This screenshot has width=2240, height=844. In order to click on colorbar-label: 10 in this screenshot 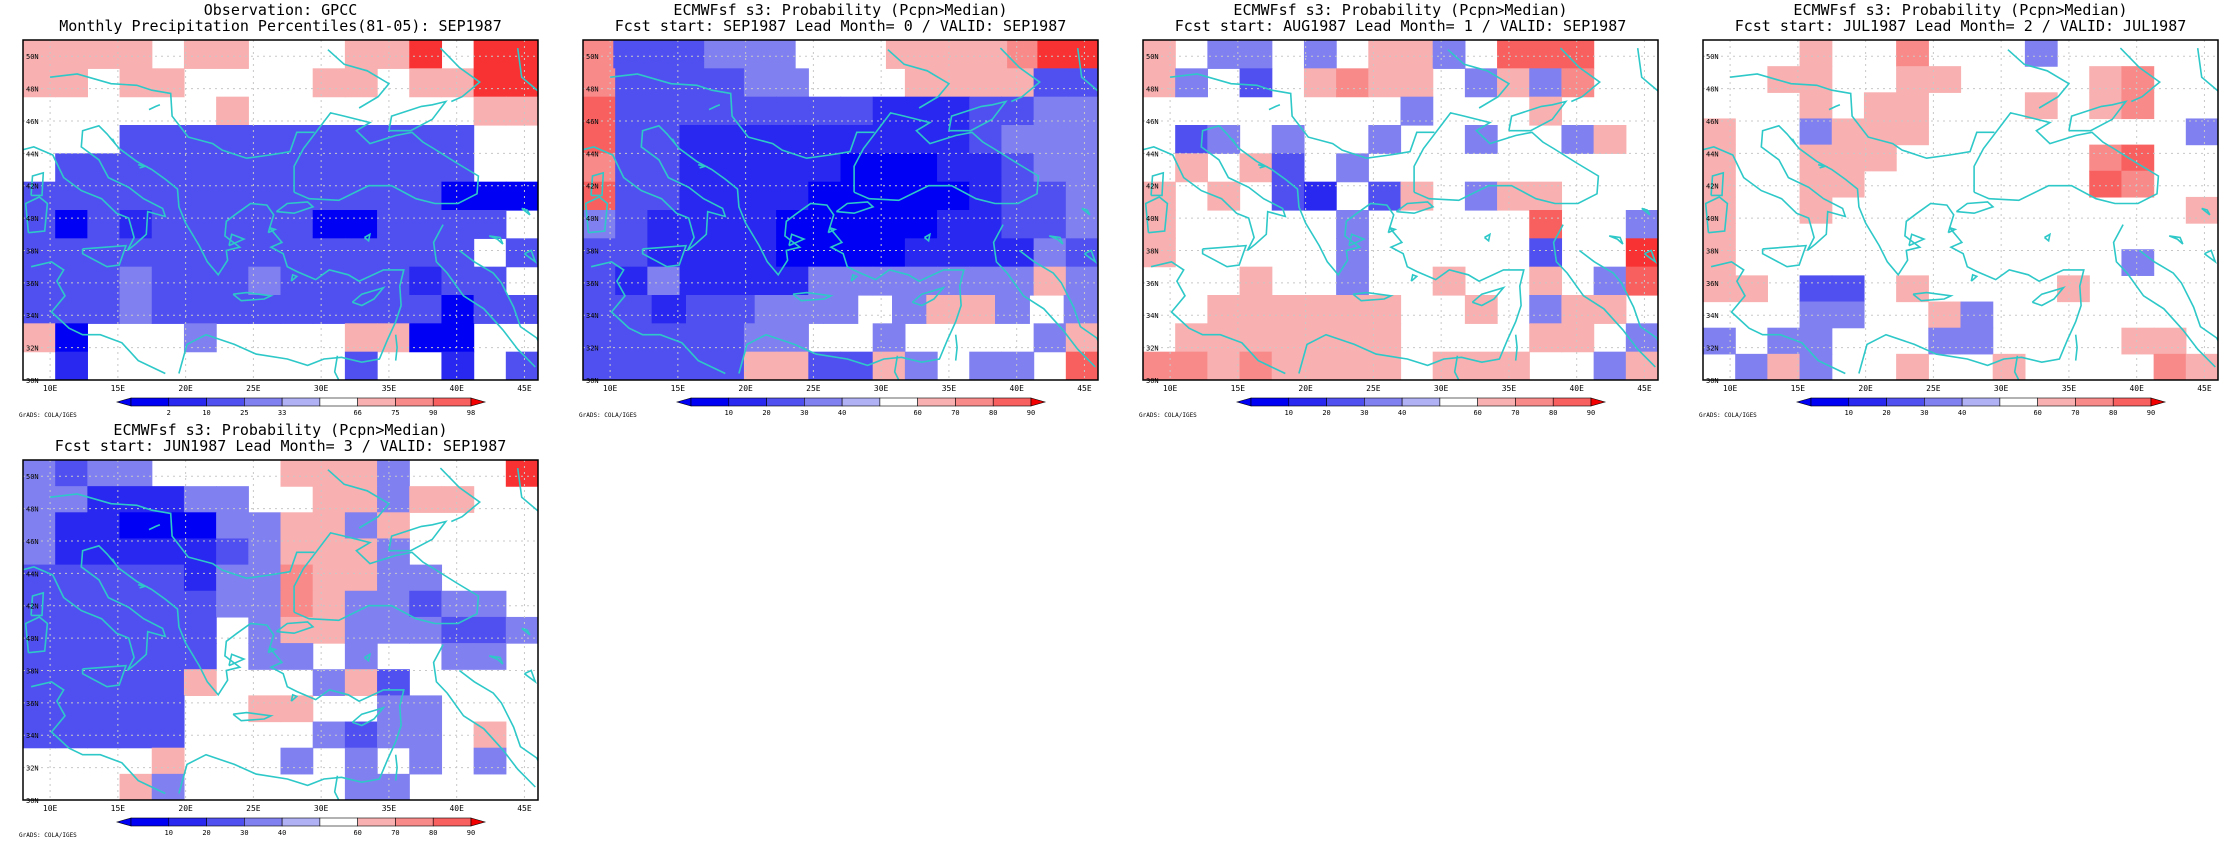, I will do `click(1849, 413)`.